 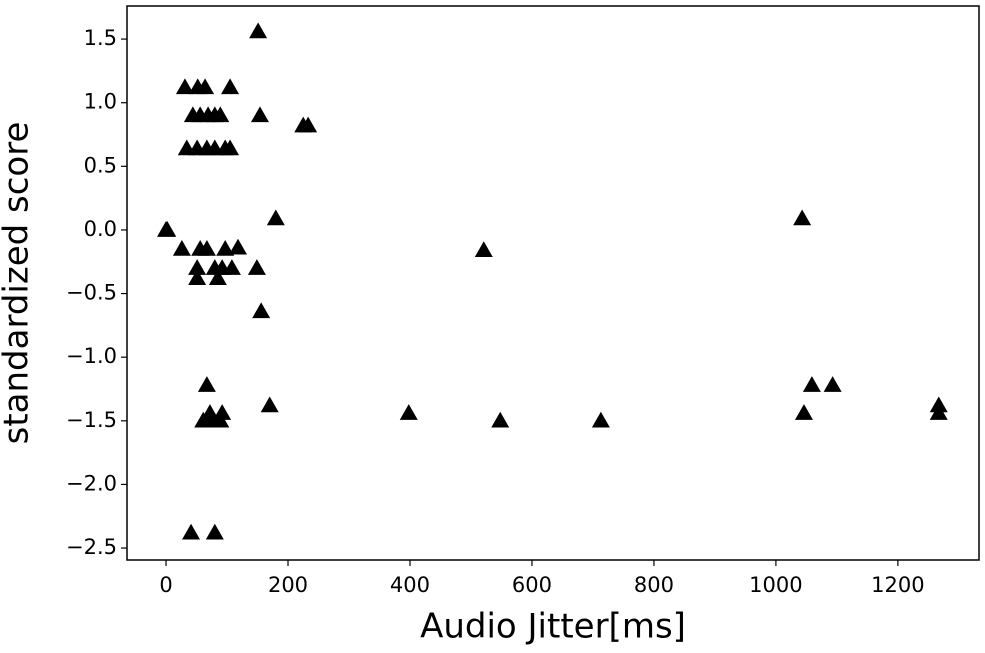 What do you see at coordinates (91, 547) in the screenshot?
I see `y-tick-label: −2.5` at bounding box center [91, 547].